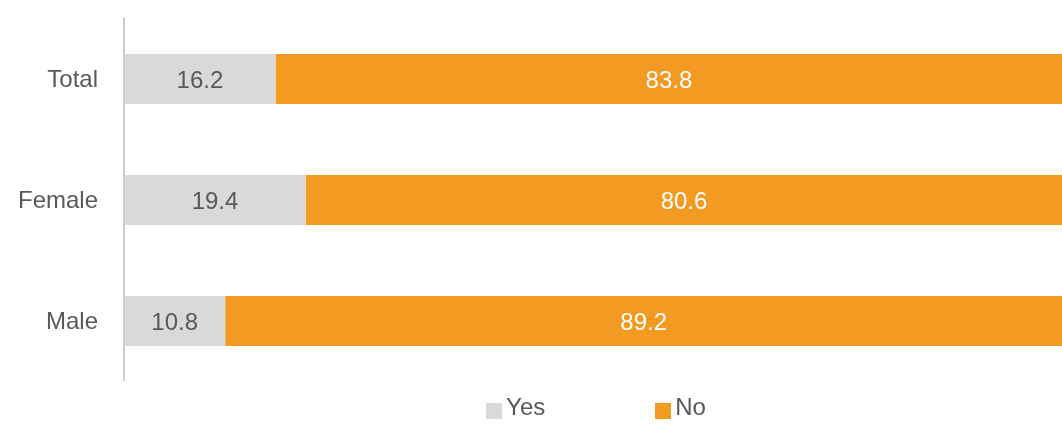 This screenshot has width=1062, height=436. I want to click on legend-label: Yes, so click(526, 406).